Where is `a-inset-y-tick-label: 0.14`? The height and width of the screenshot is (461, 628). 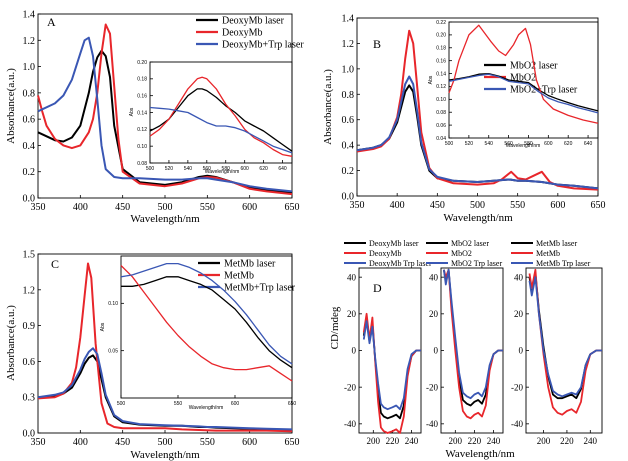 a-inset-y-tick-label: 0.14 is located at coordinates (142, 113).